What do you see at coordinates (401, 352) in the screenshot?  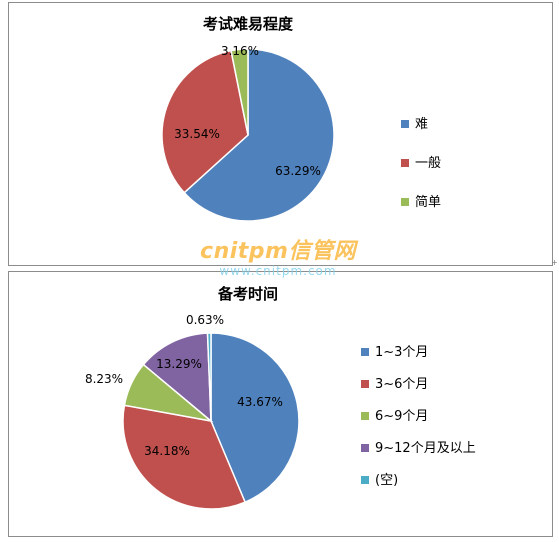 I see `prep-time-legend-label: 1~3个月` at bounding box center [401, 352].